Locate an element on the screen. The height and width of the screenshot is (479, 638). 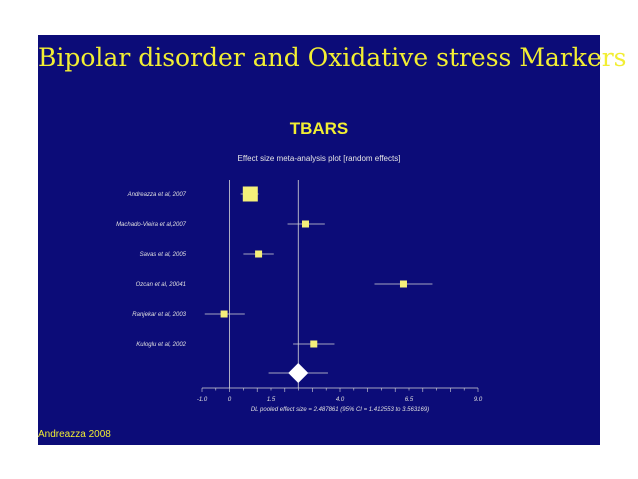
study-label: Kuloglu et al, 2002 is located at coordinates (161, 345).